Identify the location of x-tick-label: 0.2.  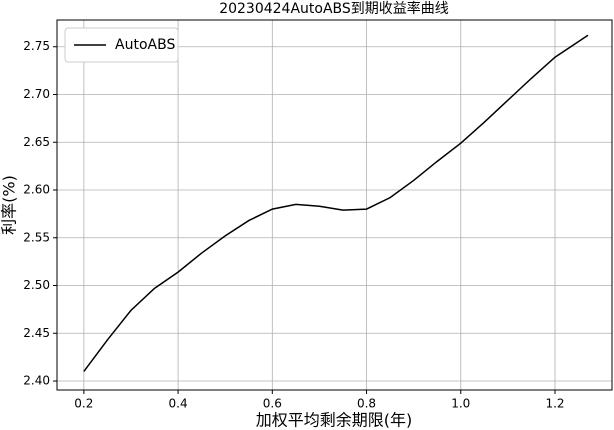
(83, 404).